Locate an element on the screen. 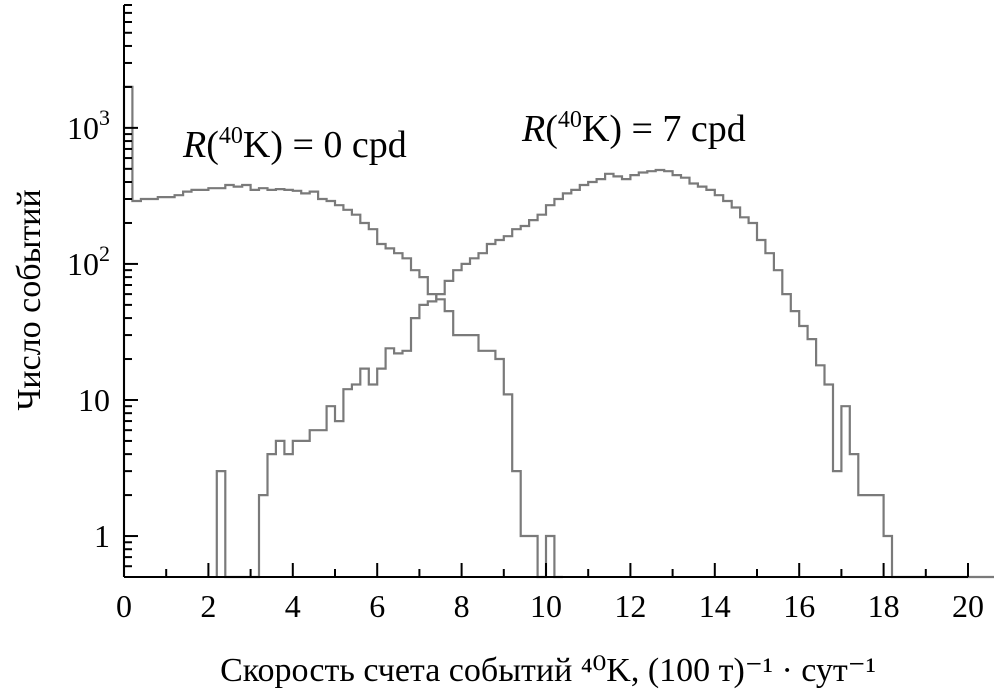 The image size is (994, 696). y-tick-label: 10 is located at coordinates (94, 400).